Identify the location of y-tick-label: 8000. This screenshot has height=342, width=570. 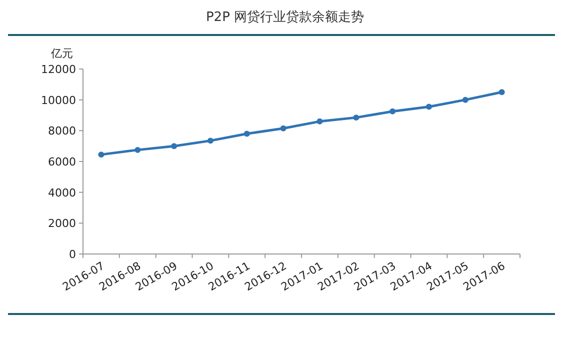
(62, 131).